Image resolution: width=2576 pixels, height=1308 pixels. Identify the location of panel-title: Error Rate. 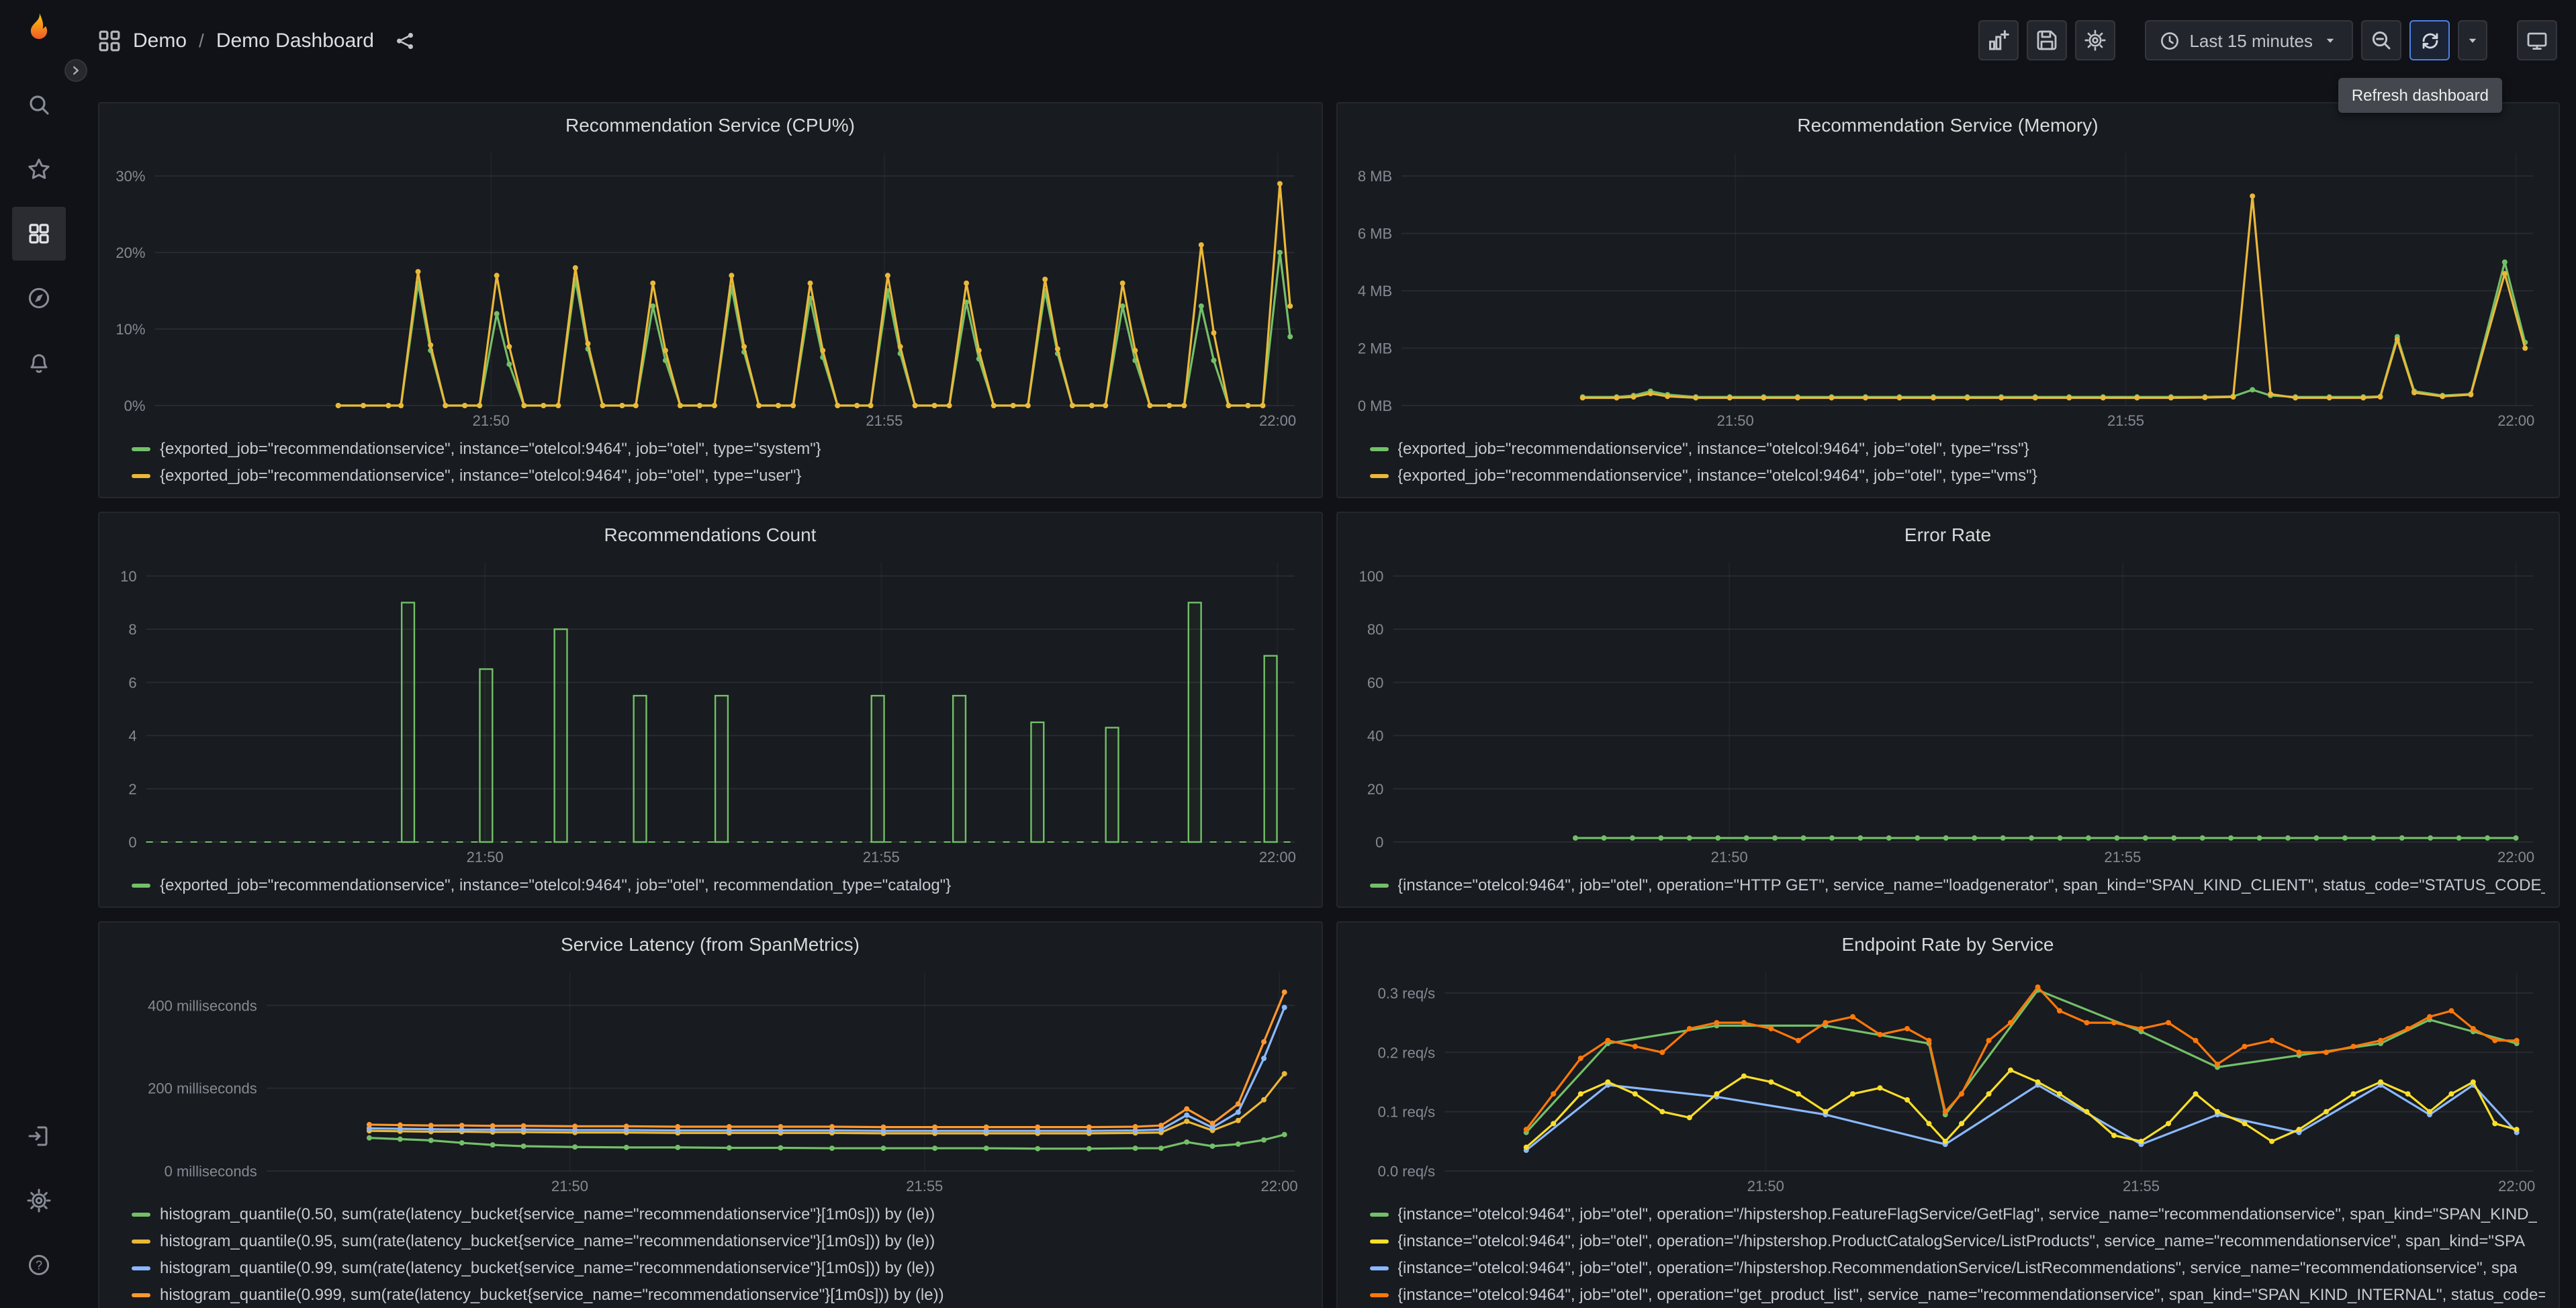
(1948, 534).